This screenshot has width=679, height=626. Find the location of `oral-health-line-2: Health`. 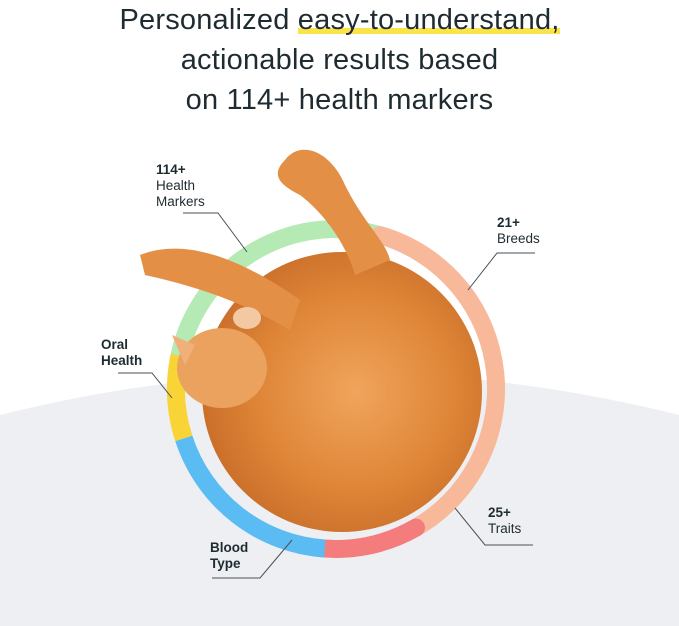

oral-health-line-2: Health is located at coordinates (122, 360).